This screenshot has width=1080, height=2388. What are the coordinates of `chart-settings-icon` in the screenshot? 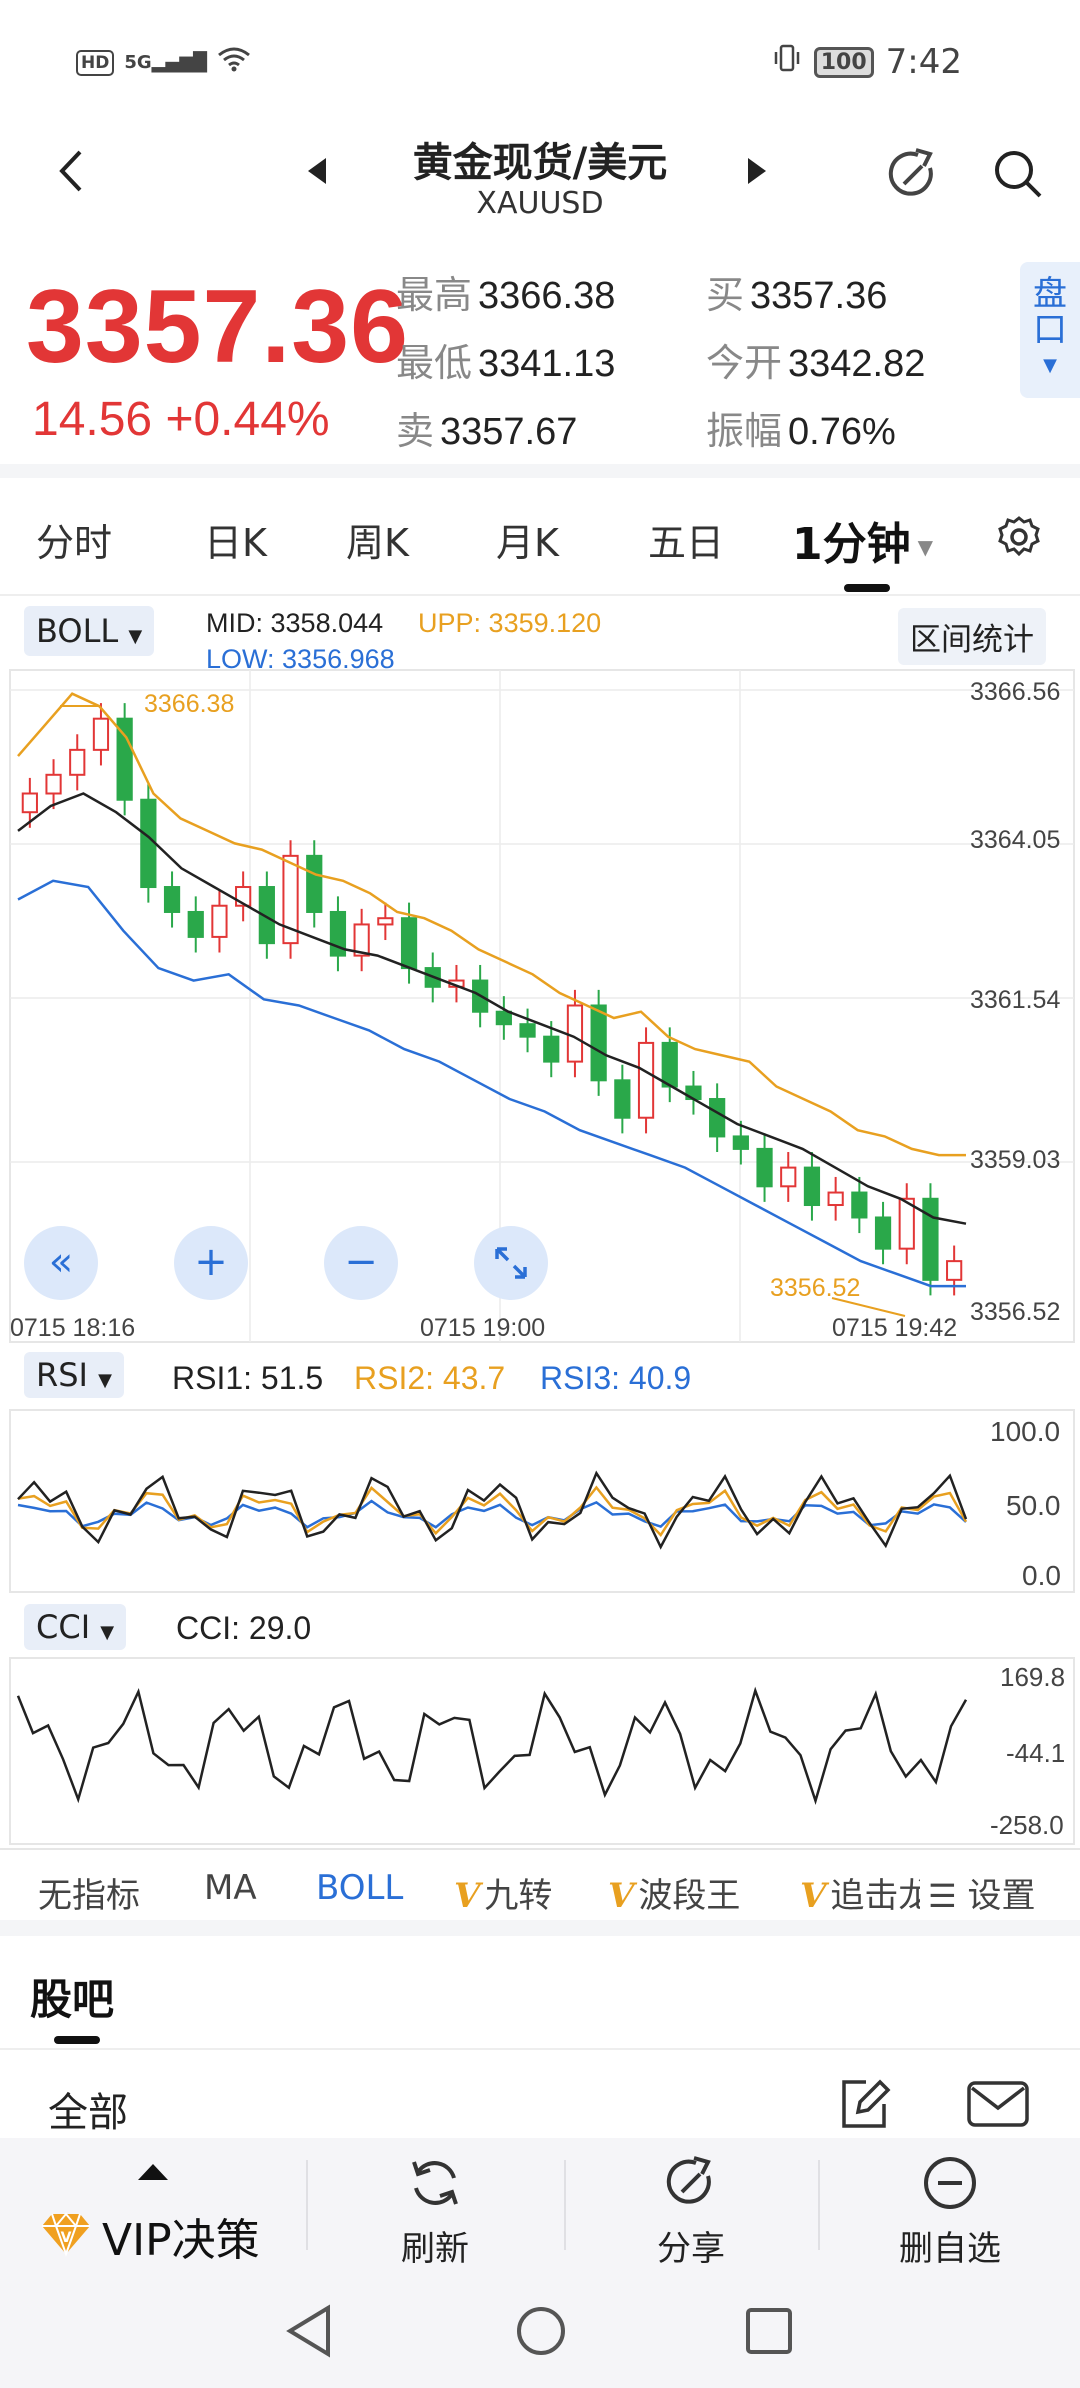 It's located at (1019, 539).